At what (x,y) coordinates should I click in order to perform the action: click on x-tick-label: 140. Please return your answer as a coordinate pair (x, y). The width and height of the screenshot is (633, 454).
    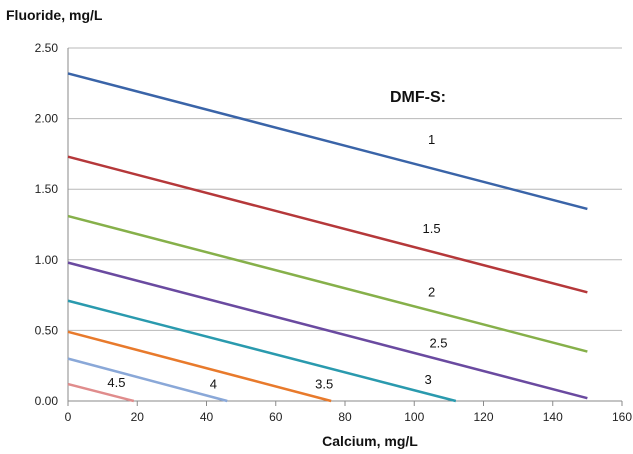
    Looking at the image, I should click on (553, 417).